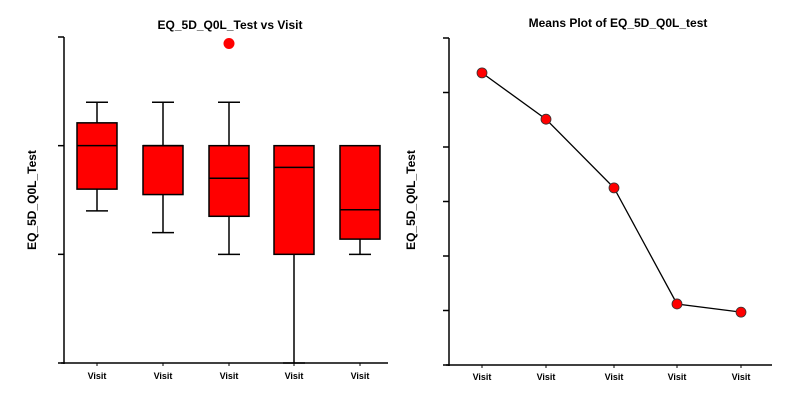 Image resolution: width=800 pixels, height=403 pixels. I want to click on means-plot-y-axis-label: EQ_5D_Q0L_Test, so click(411, 200).